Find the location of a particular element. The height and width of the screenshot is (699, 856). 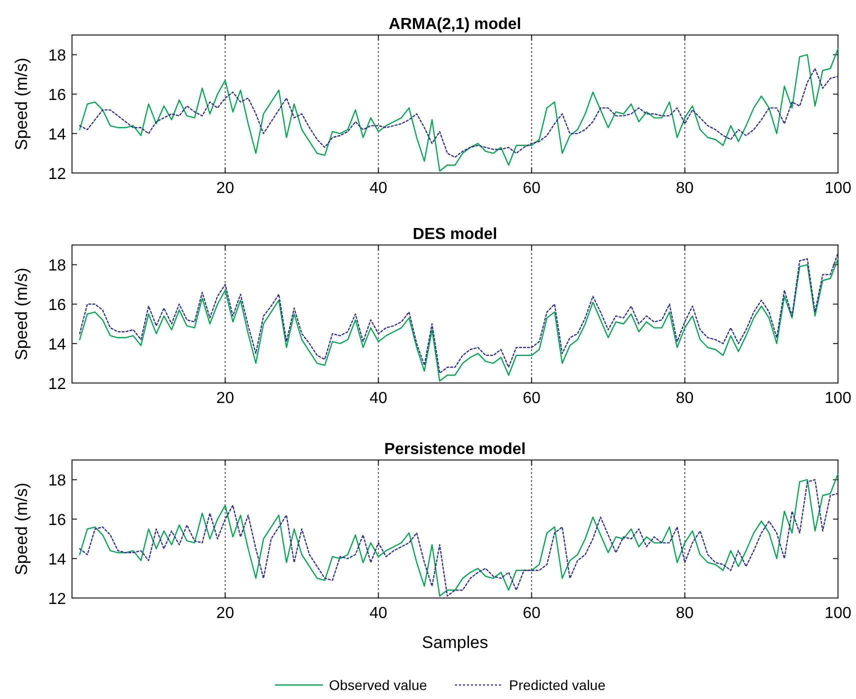

chart-title: DES model is located at coordinates (455, 234).